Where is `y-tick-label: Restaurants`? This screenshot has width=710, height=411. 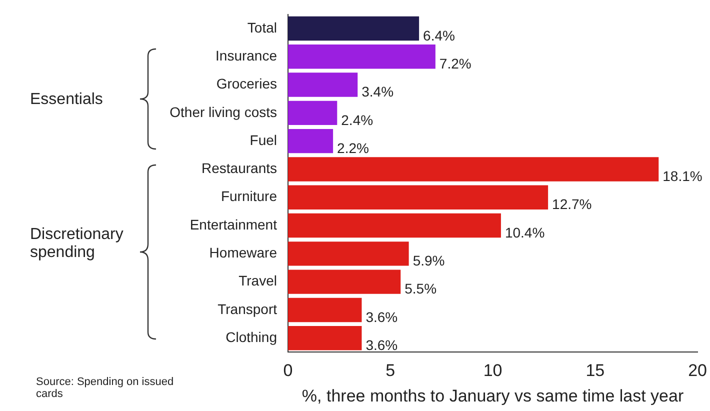
y-tick-label: Restaurants is located at coordinates (239, 168).